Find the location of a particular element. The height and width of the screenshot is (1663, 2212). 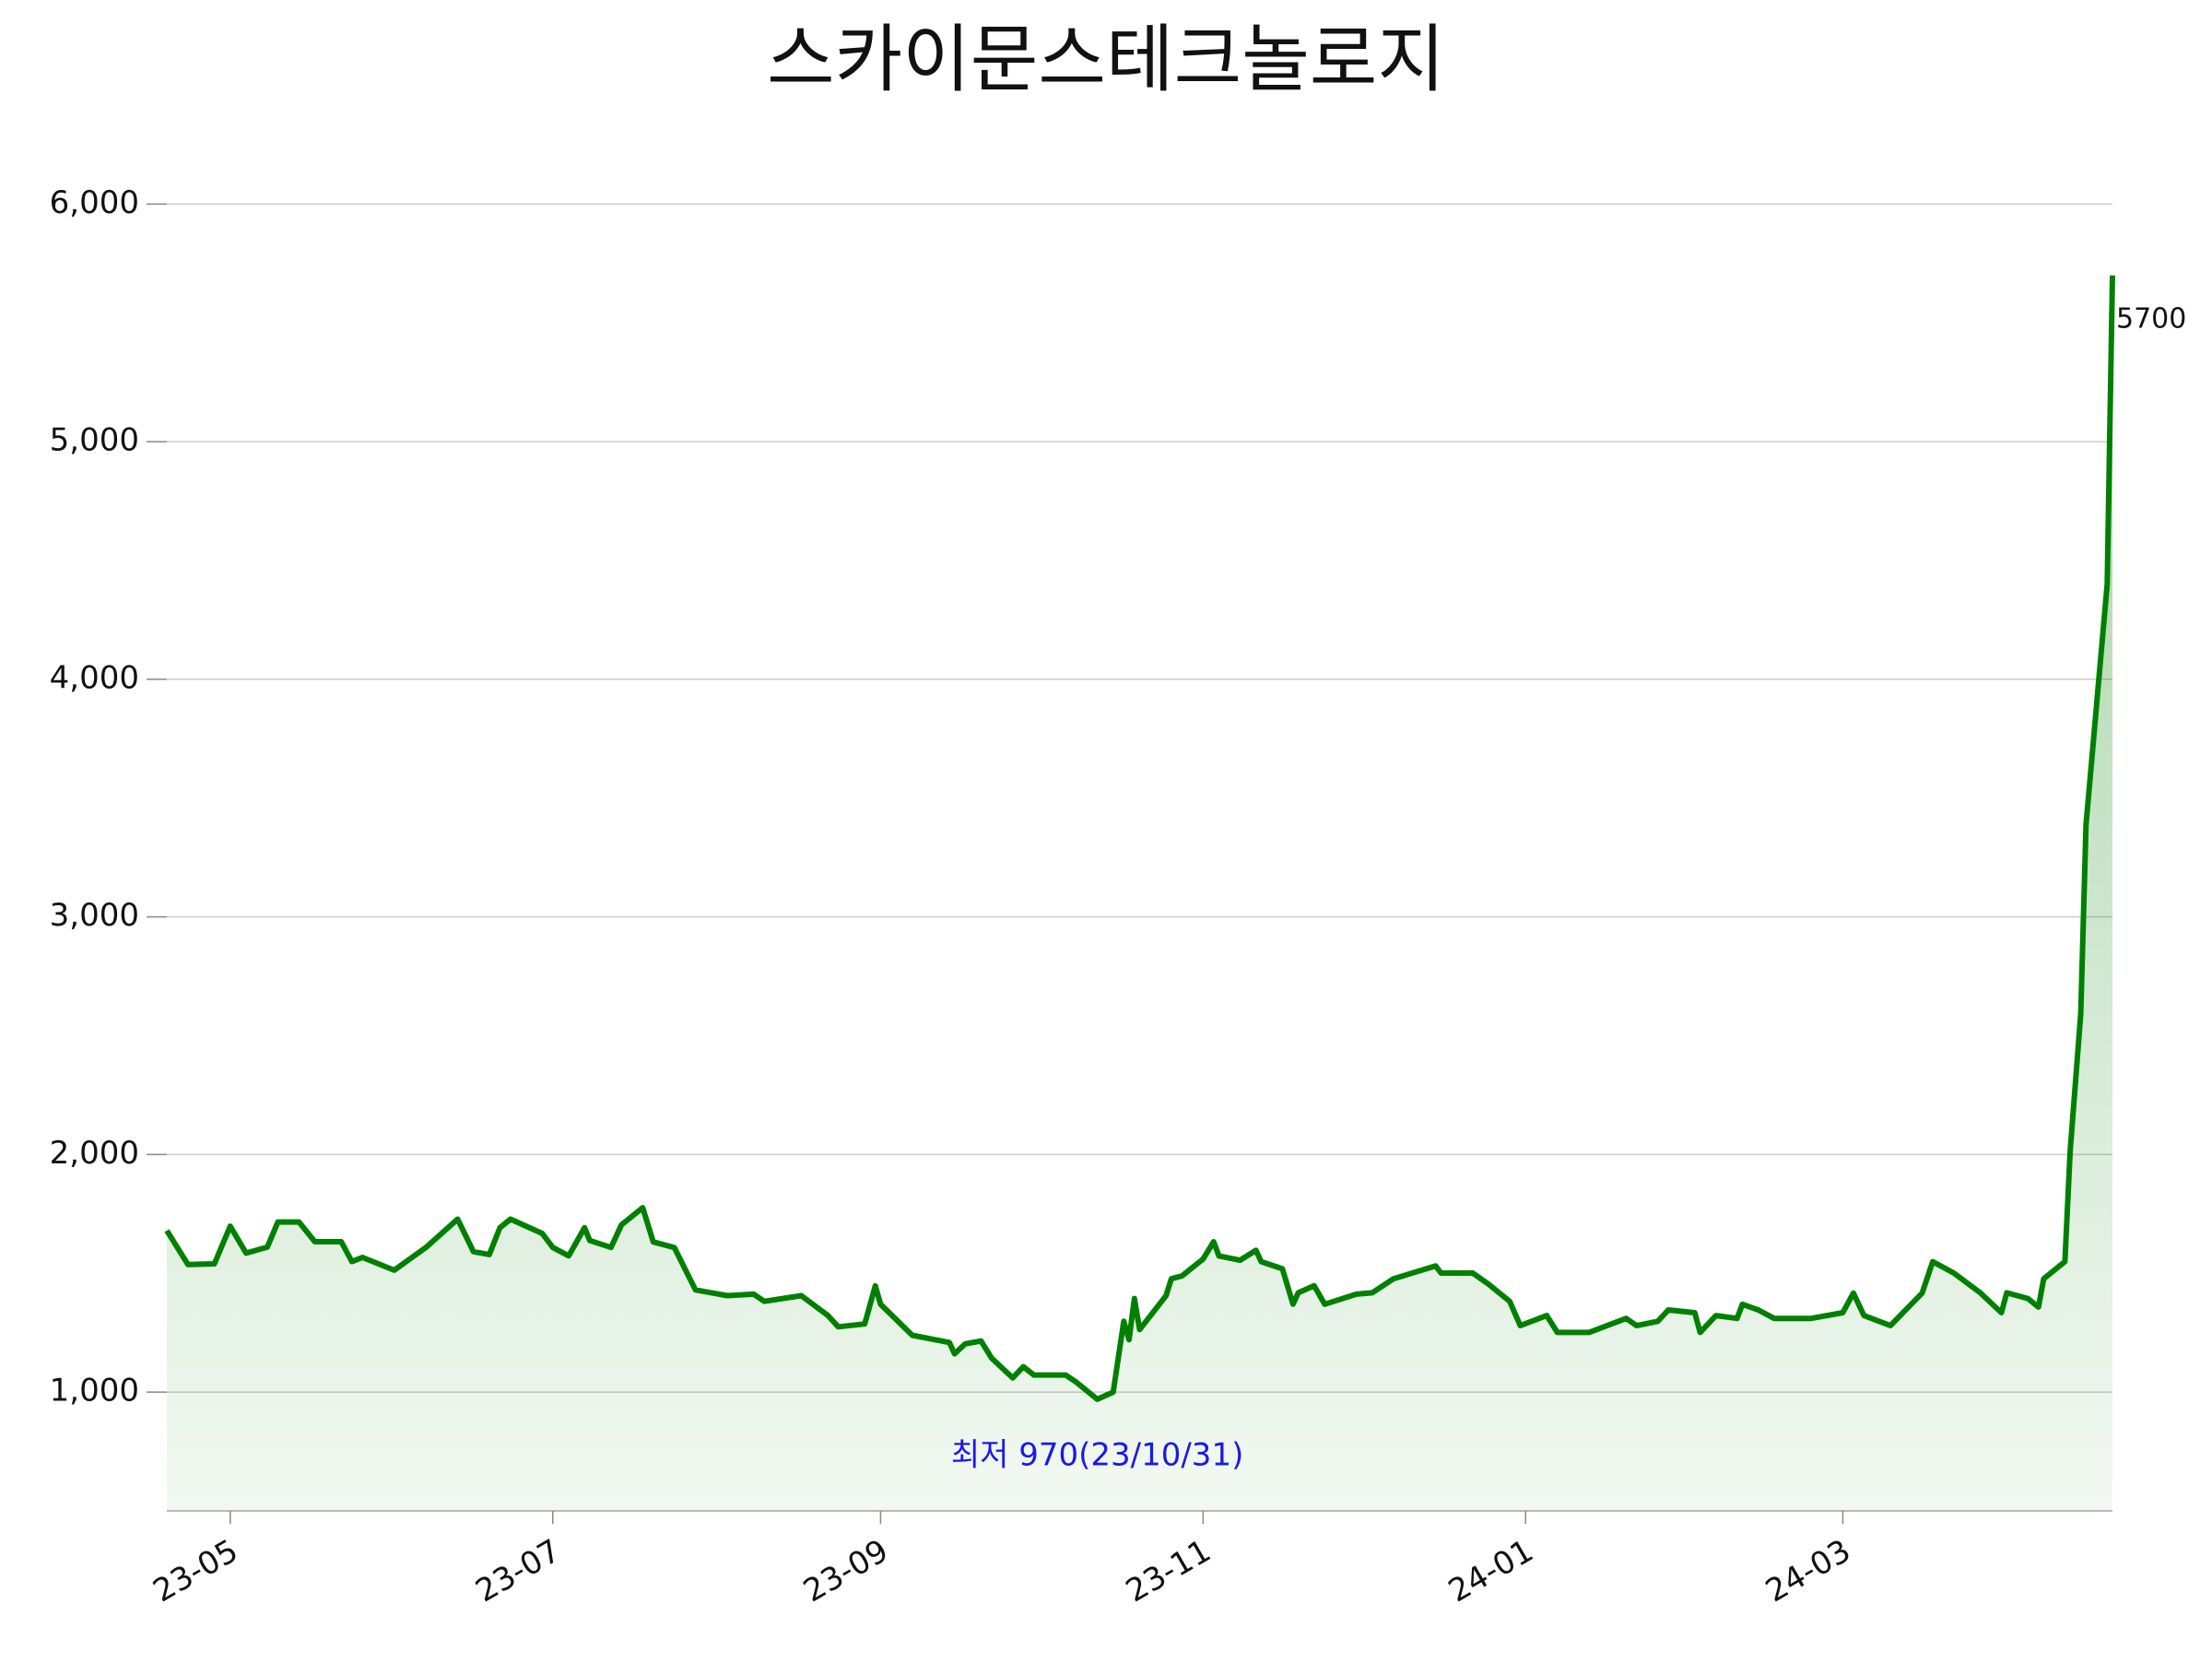

x-tick-label: 23-11 is located at coordinates (1169, 1571).